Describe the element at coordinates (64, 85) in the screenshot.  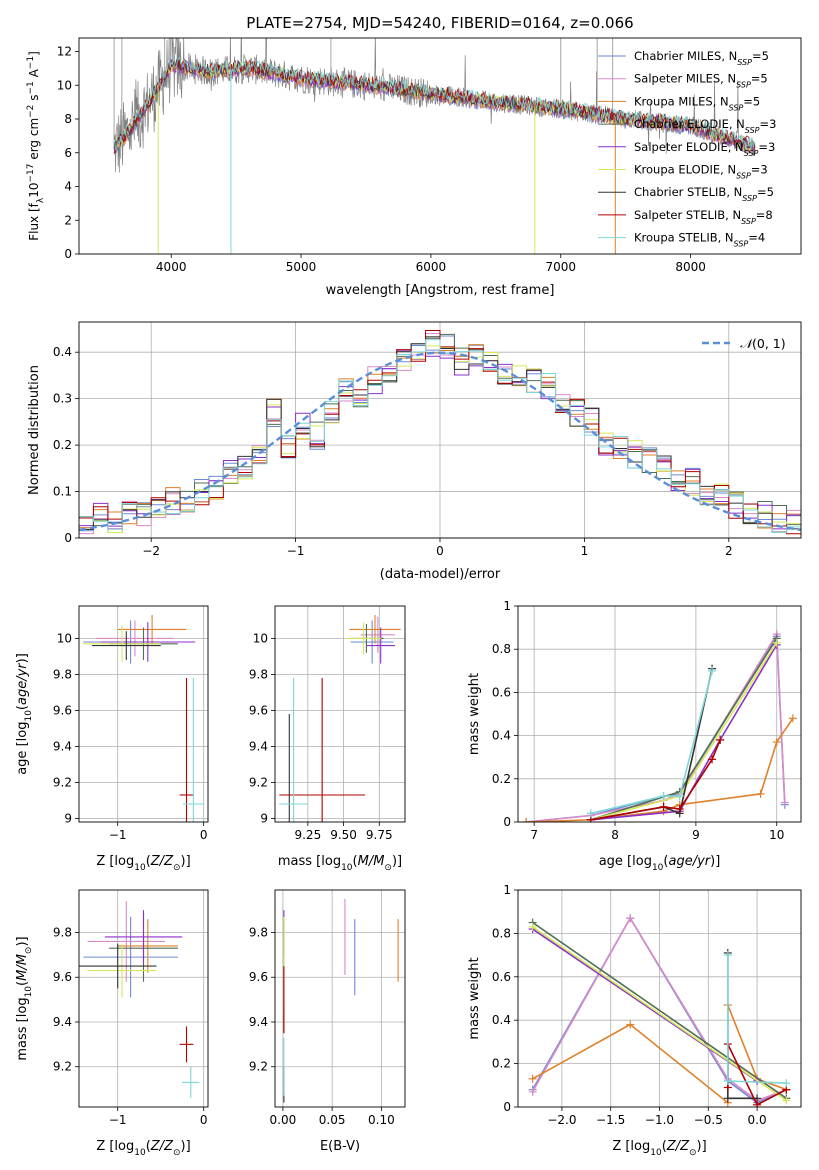
I see `y-tick-label: 10` at that location.